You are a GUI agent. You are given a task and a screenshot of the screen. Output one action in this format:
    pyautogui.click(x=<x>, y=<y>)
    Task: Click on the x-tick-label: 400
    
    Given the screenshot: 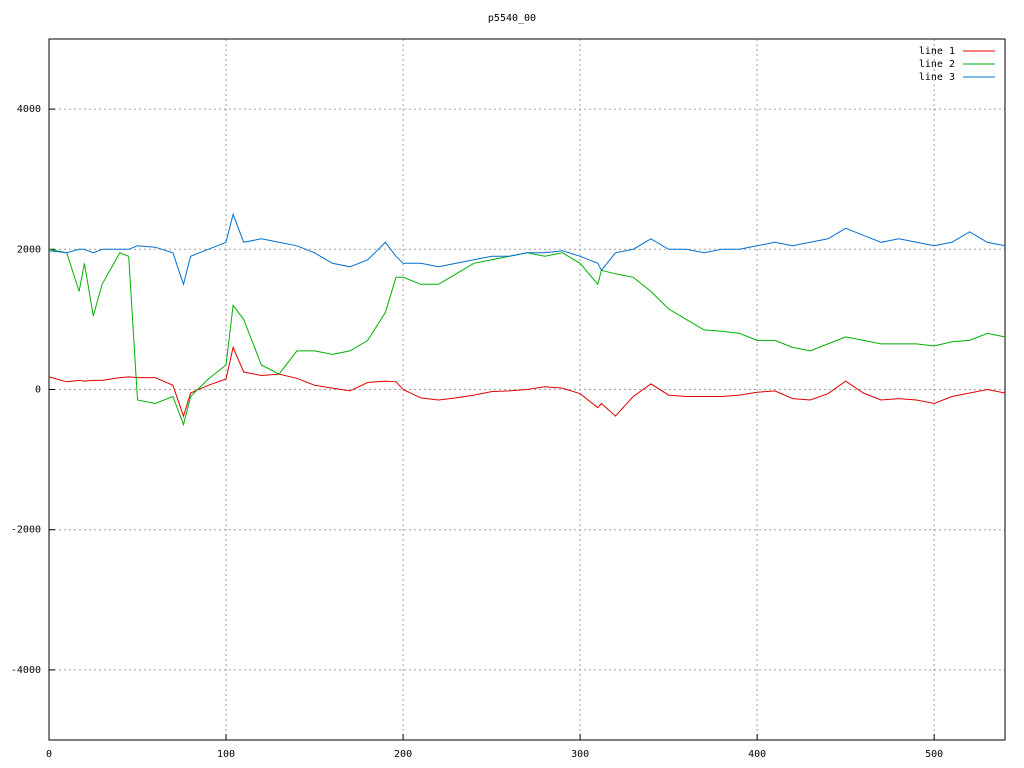 What is the action you would take?
    pyautogui.click(x=757, y=754)
    